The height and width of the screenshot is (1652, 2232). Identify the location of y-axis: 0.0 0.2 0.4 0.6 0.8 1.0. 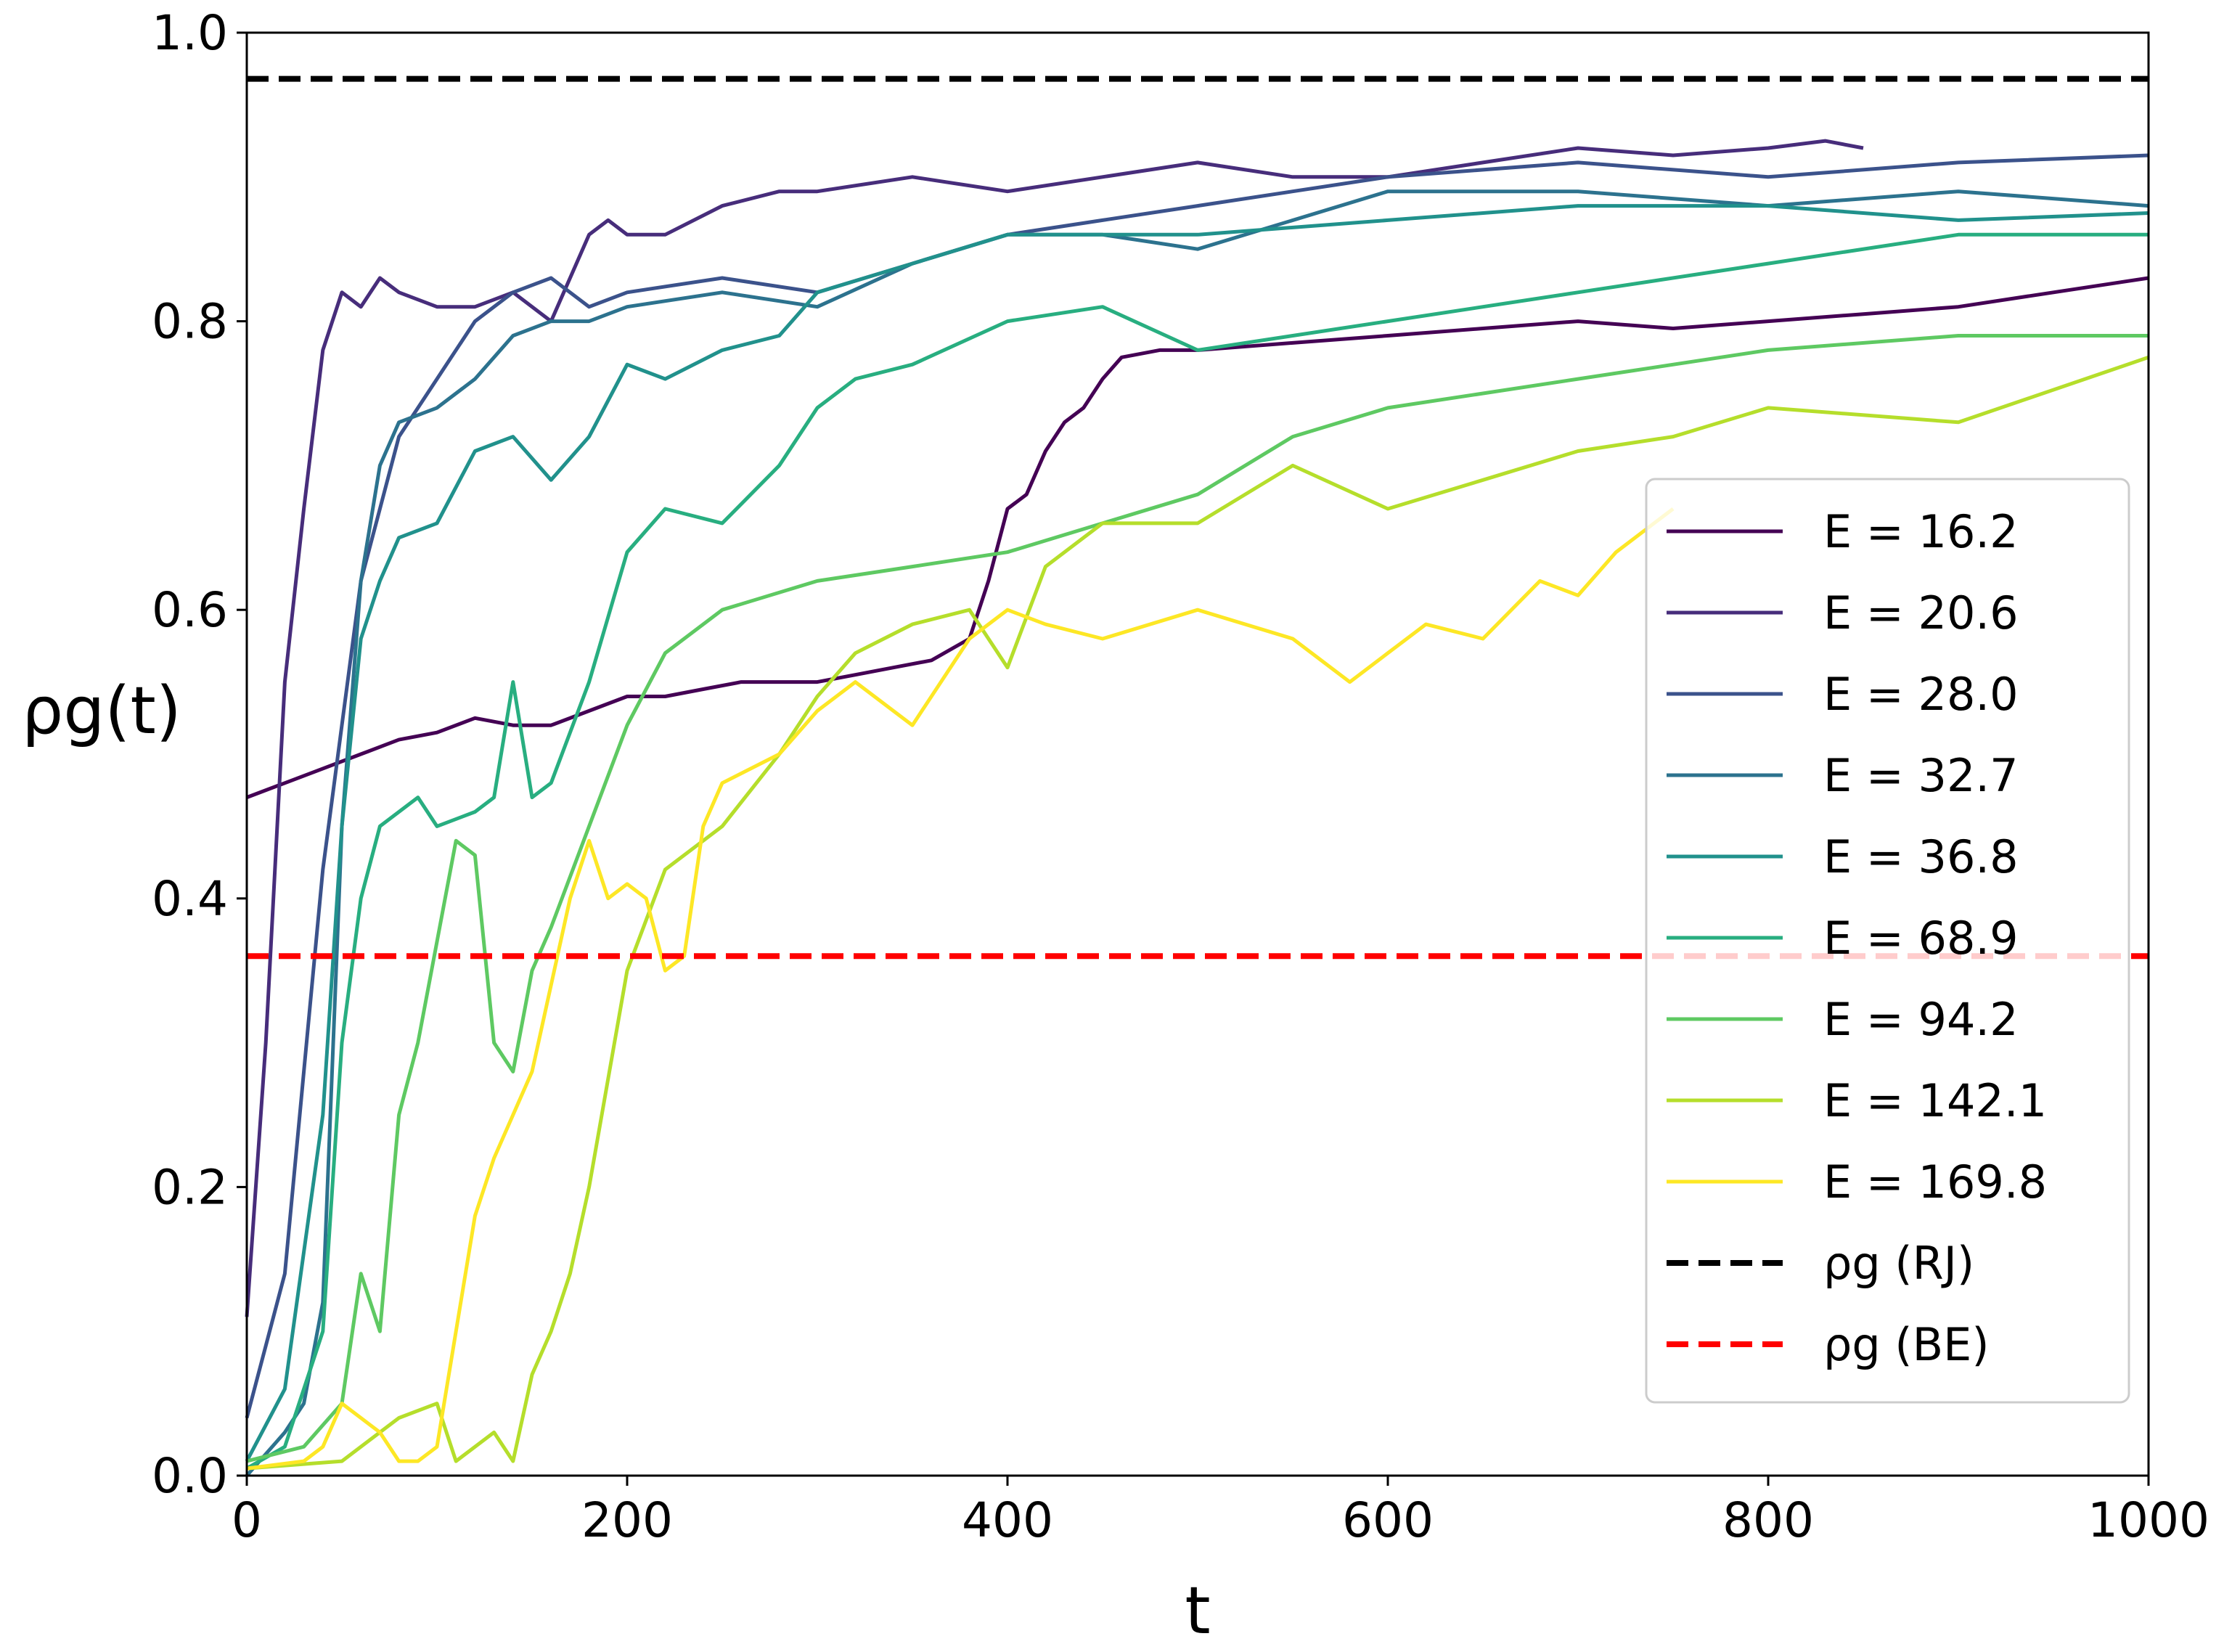
(199, 754).